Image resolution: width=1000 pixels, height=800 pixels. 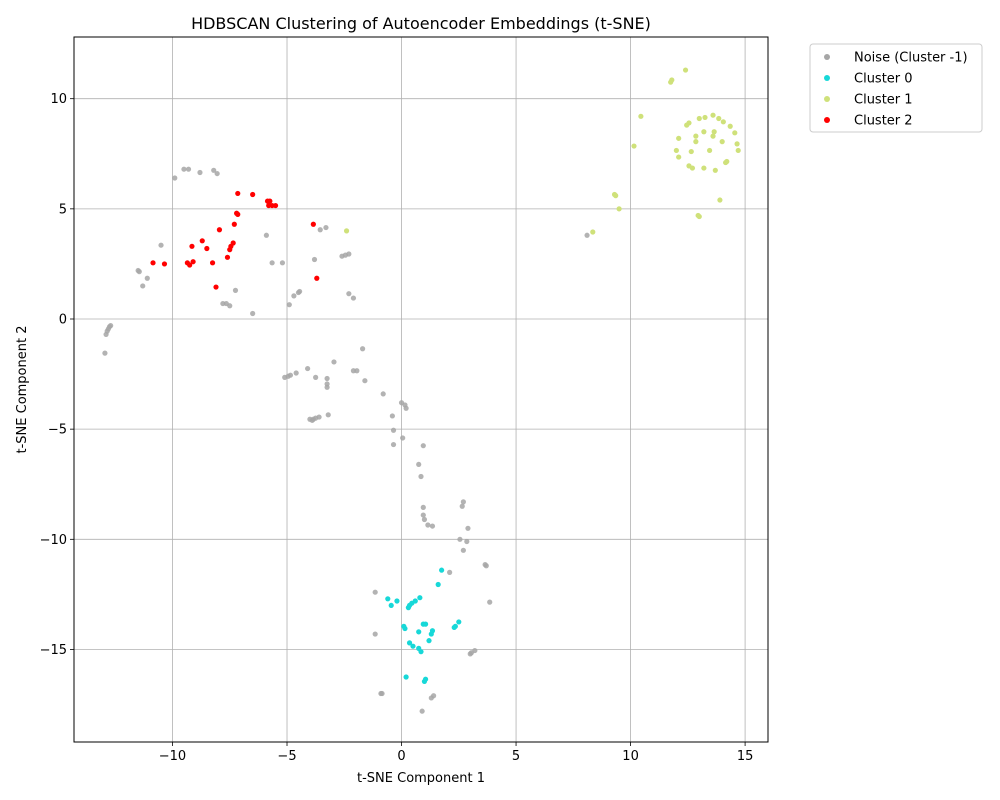 What do you see at coordinates (286, 756) in the screenshot?
I see `x-tick-label: −5` at bounding box center [286, 756].